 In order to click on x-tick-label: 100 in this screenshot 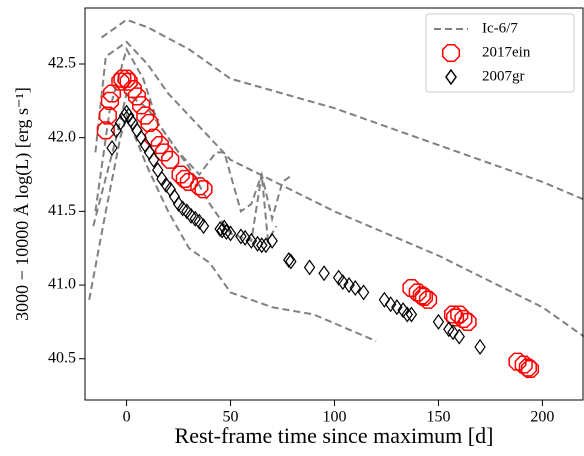, I will do `click(335, 417)`.